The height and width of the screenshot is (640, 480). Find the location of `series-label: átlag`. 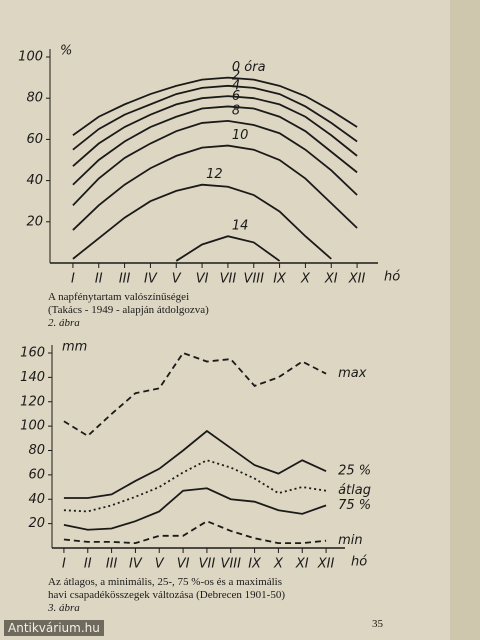

series-label: átlag is located at coordinates (354, 490).